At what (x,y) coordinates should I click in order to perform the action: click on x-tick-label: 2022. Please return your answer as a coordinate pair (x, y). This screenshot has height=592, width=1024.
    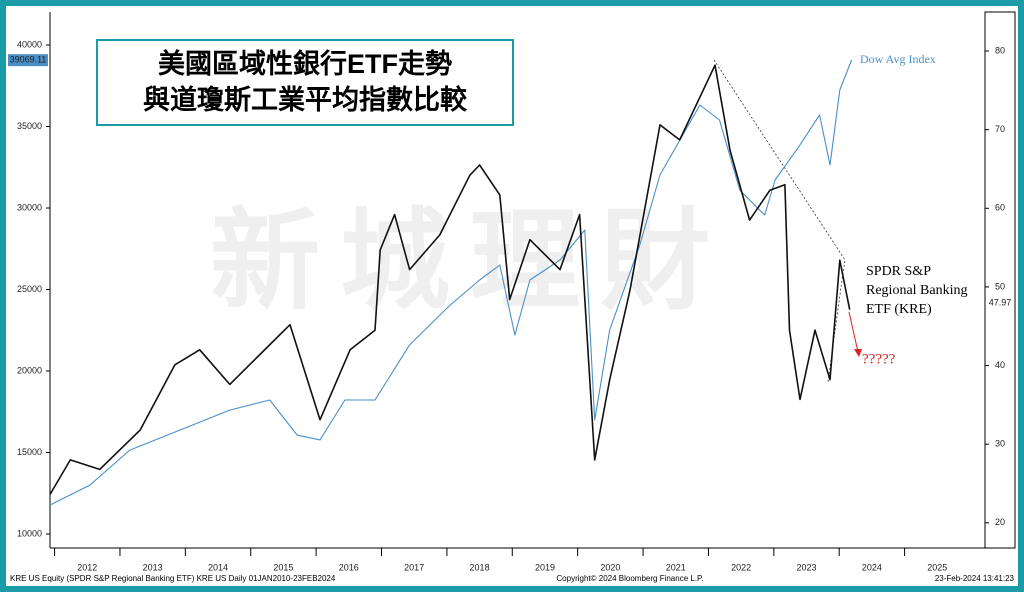
    Looking at the image, I should click on (741, 567).